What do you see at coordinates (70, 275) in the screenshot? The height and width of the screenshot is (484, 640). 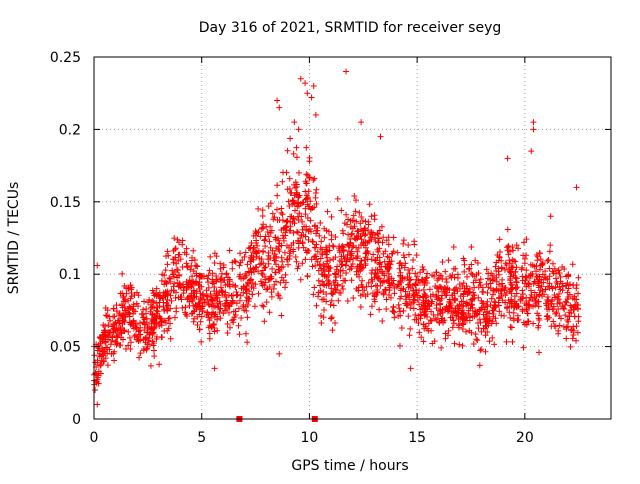 I see `y-tick-label: 0.1` at bounding box center [70, 275].